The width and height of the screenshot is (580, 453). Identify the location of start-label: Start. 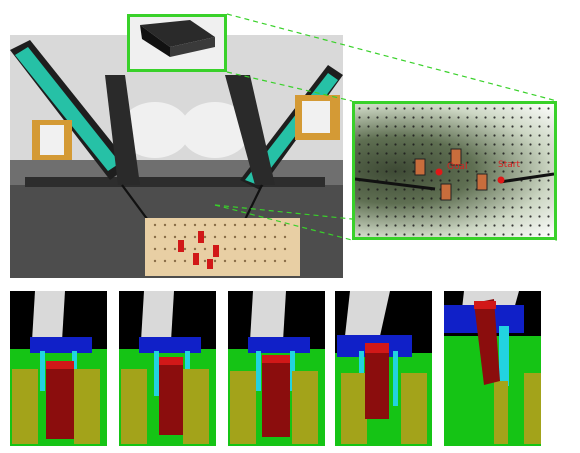
(509, 165).